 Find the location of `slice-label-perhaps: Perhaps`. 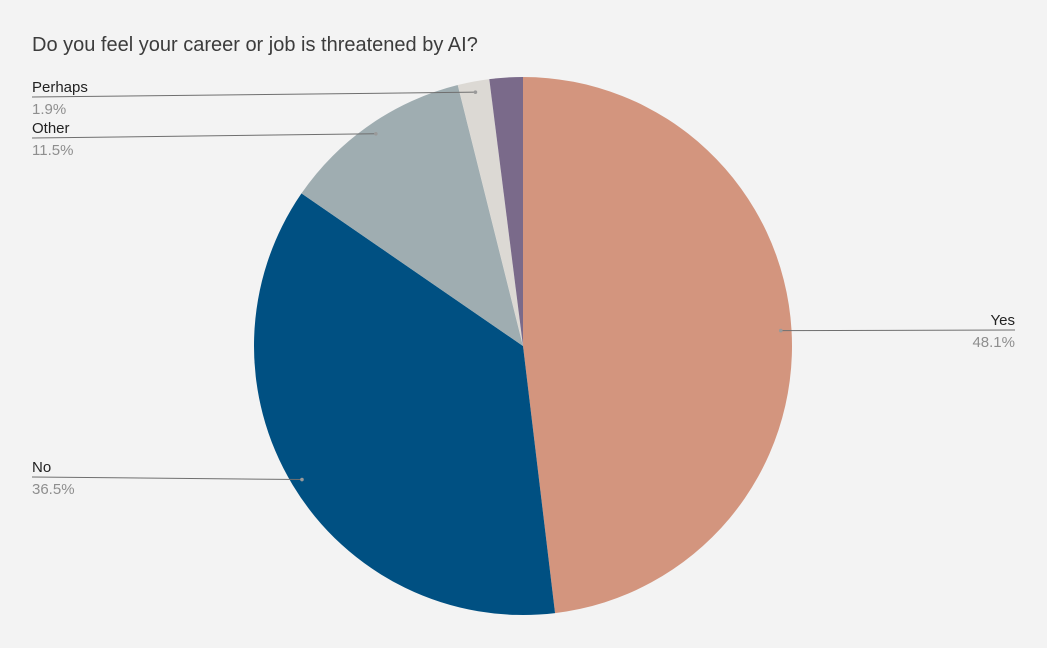

slice-label-perhaps: Perhaps is located at coordinates (60, 87).